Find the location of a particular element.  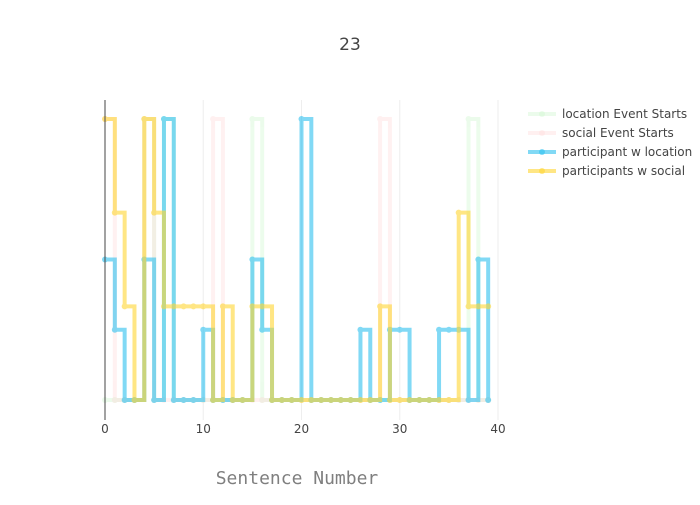

x-tick-label: 10 is located at coordinates (203, 429).